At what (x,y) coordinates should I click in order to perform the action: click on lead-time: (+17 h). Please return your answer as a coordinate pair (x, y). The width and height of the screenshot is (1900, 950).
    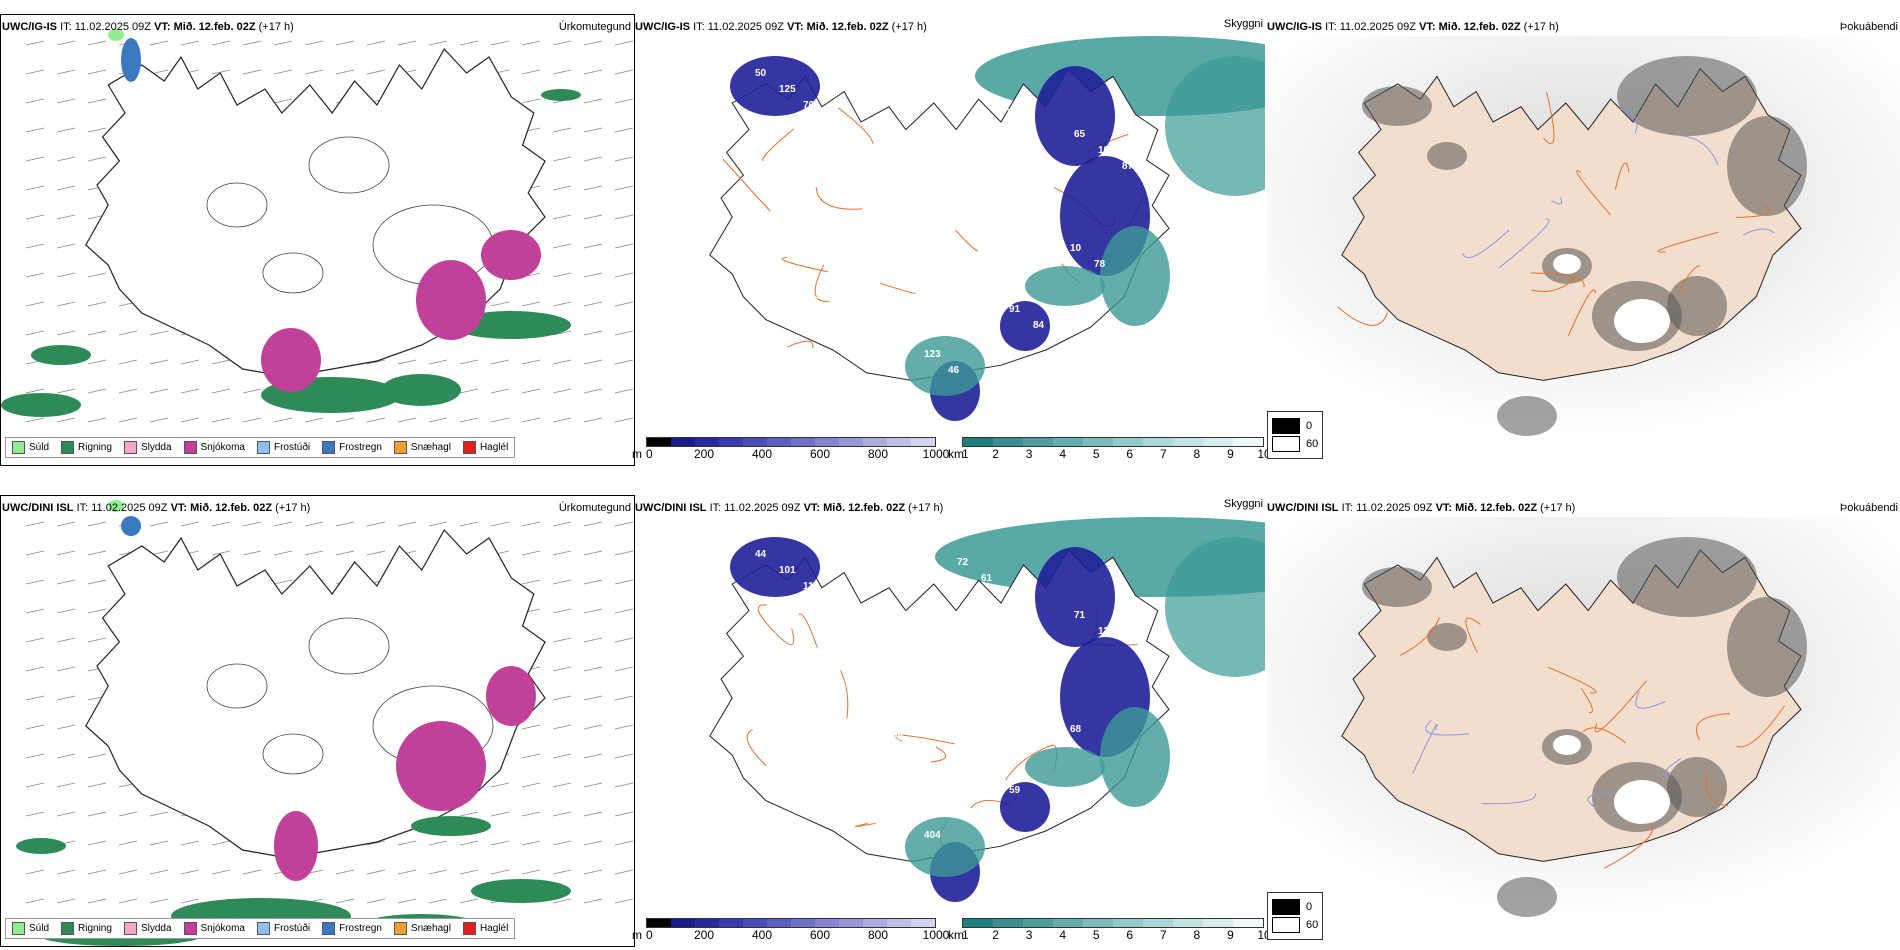
    Looking at the image, I should click on (1541, 27).